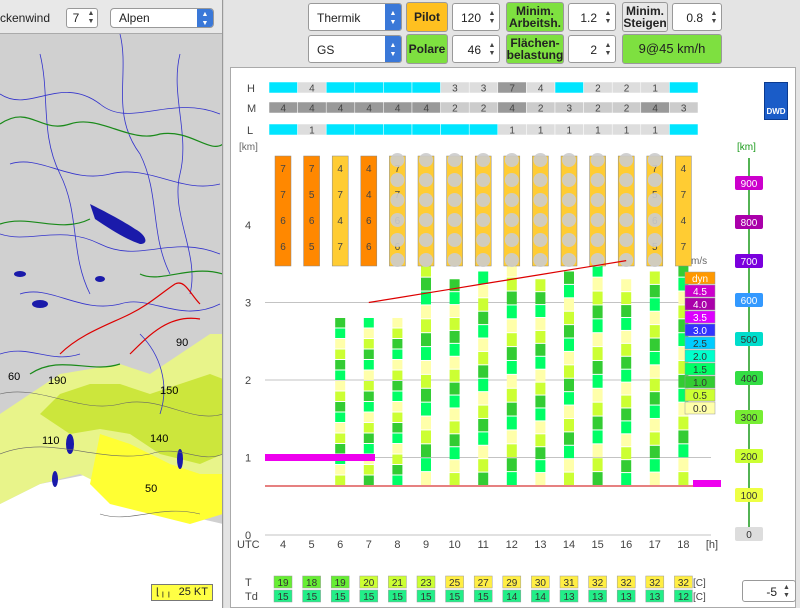 Image resolution: width=800 pixels, height=608 pixels. I want to click on flaechen-input: 2 ▲ ▼, so click(592, 49).